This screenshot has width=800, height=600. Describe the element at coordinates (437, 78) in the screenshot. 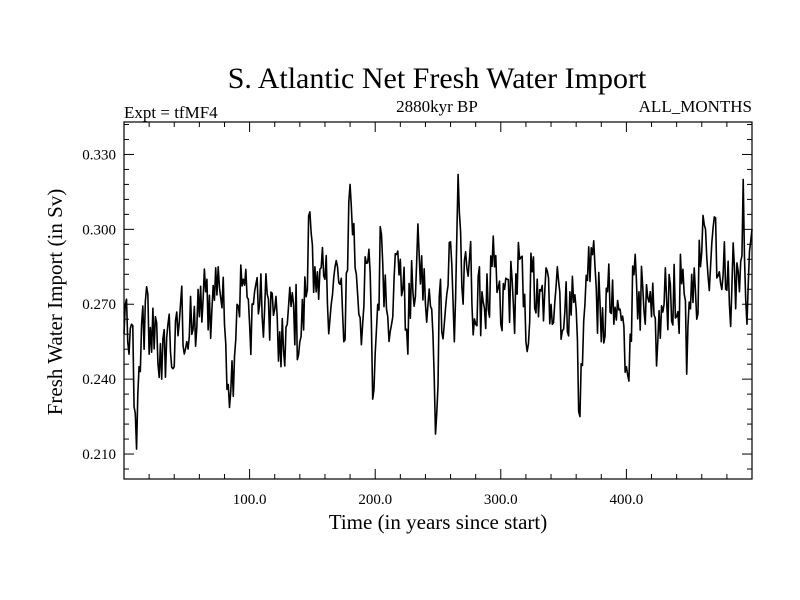

I see `chart-title: S. Atlantic Net Fresh Water Import` at that location.